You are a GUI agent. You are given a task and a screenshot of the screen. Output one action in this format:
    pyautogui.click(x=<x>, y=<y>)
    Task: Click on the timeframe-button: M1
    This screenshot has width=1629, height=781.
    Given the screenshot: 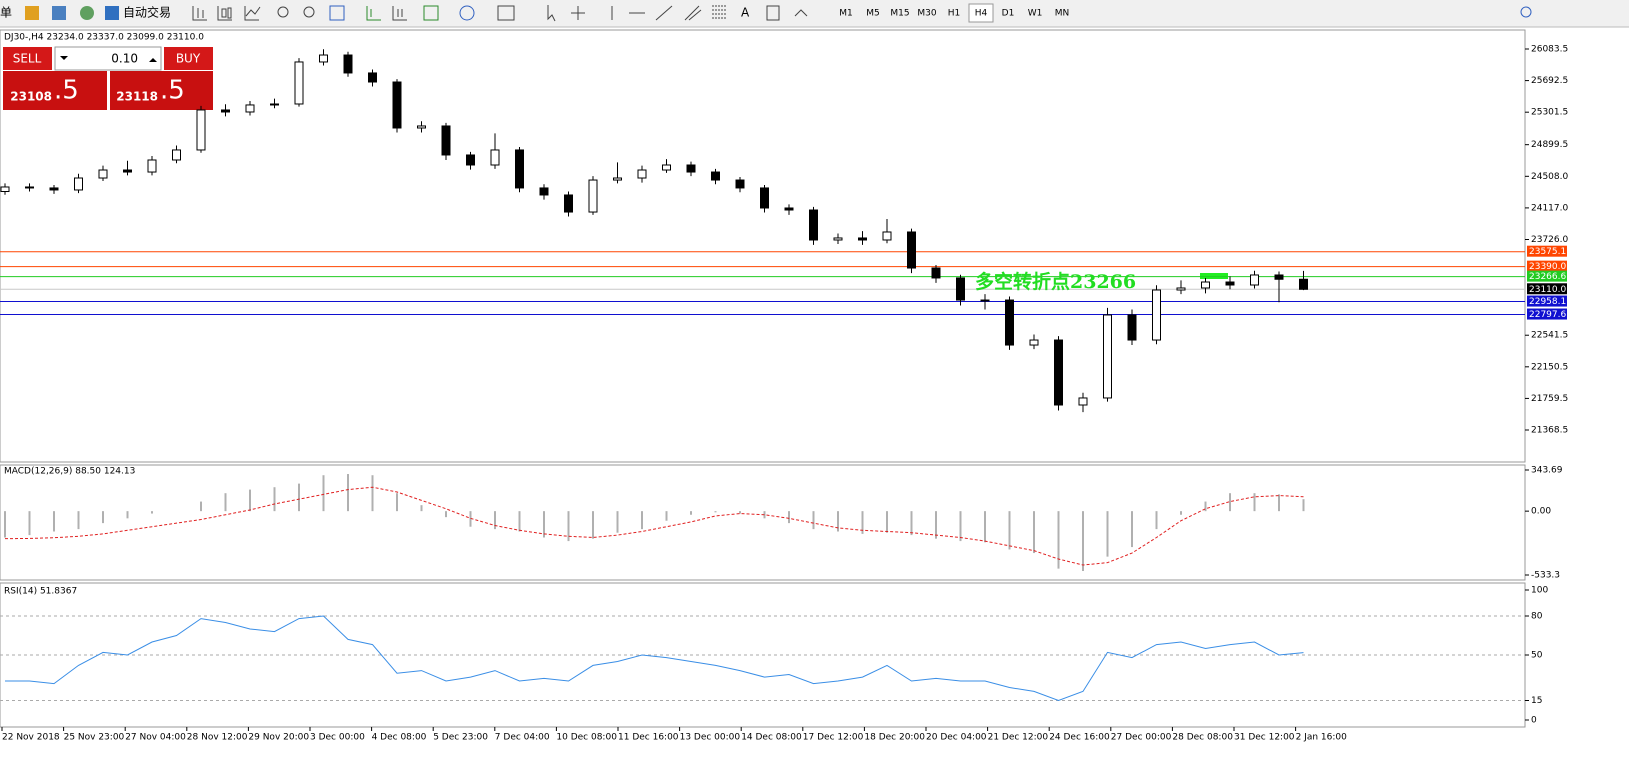 What is the action you would take?
    pyautogui.click(x=846, y=14)
    